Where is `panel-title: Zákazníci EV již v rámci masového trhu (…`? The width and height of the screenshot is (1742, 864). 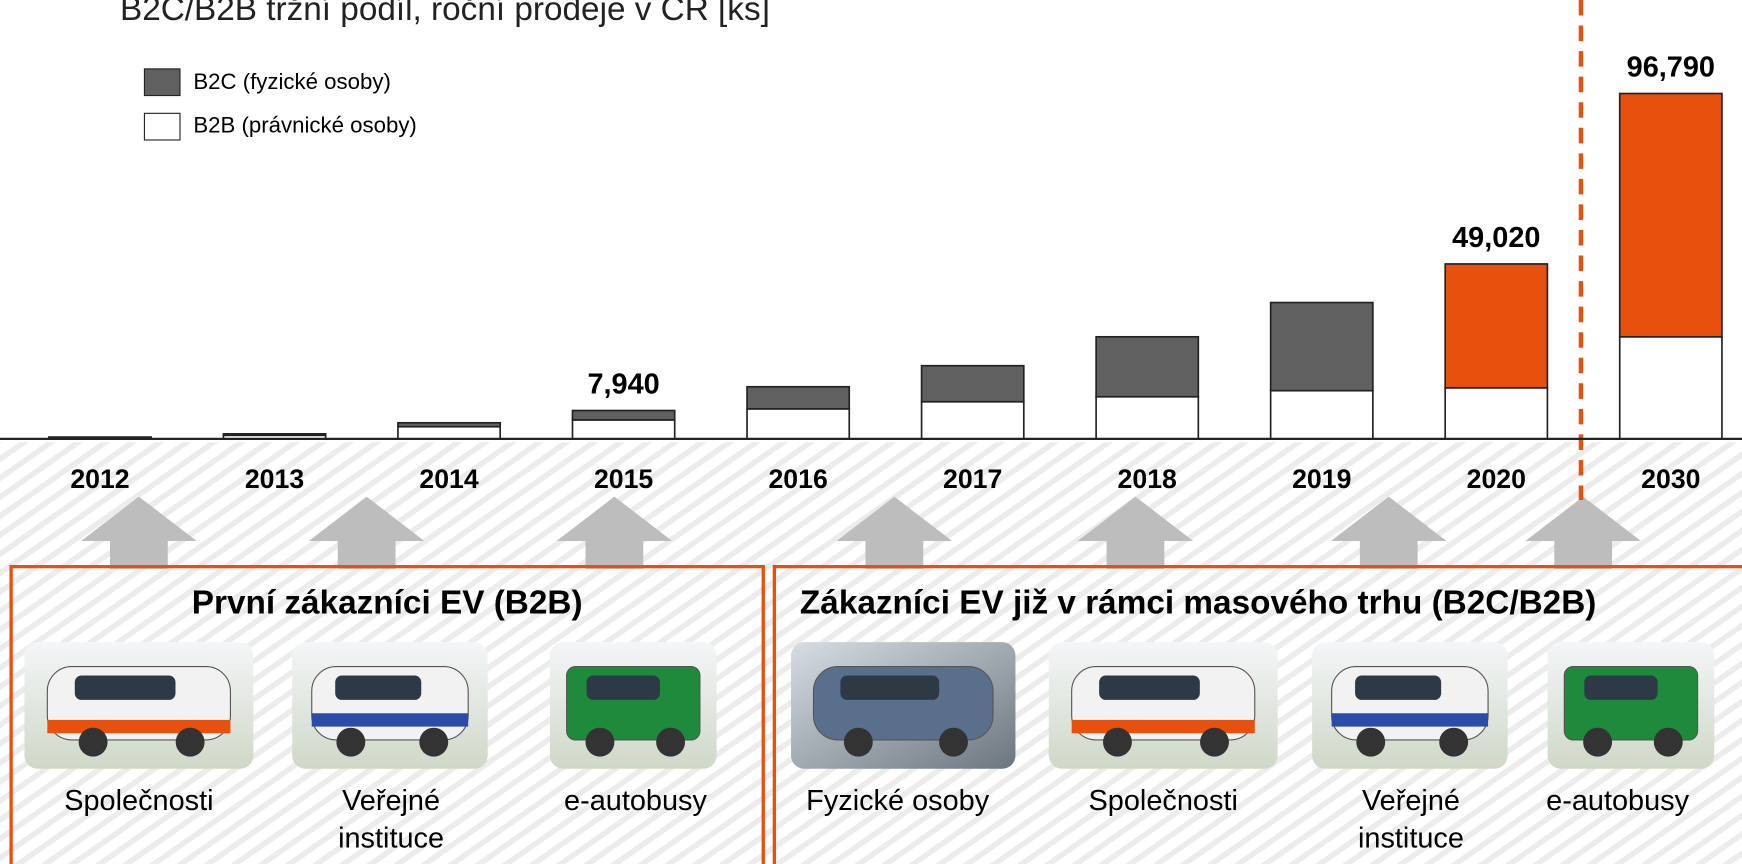
panel-title: Zákazníci EV již v rámci masového trhu (… is located at coordinates (1198, 603).